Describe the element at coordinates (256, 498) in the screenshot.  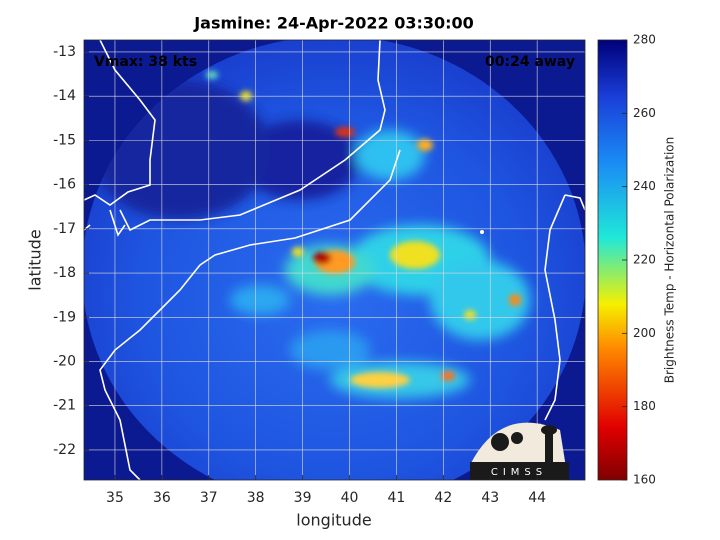
I see `x-tick-label: 38` at that location.